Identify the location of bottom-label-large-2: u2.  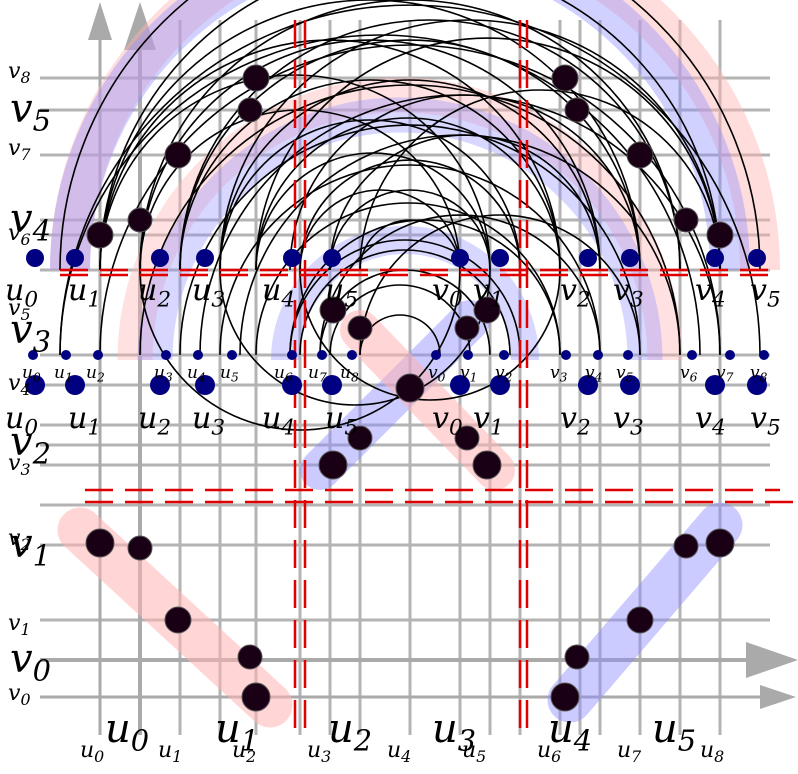
(350, 732).